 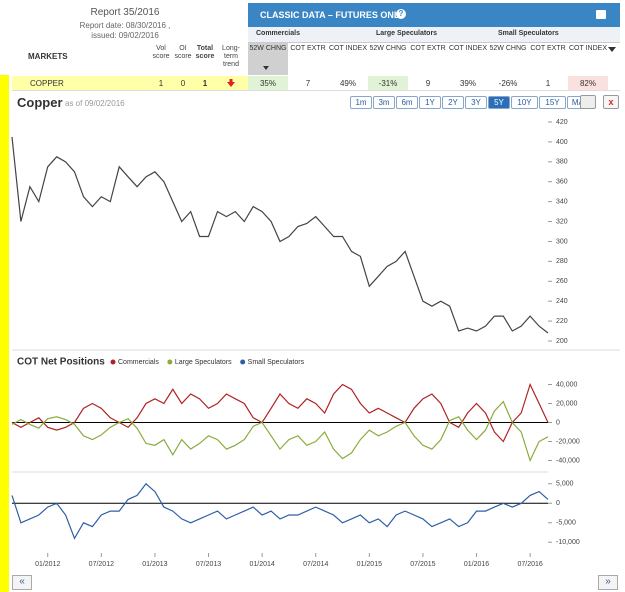 What do you see at coordinates (568, 460) in the screenshot?
I see `y-tick-label: -40,000` at bounding box center [568, 460].